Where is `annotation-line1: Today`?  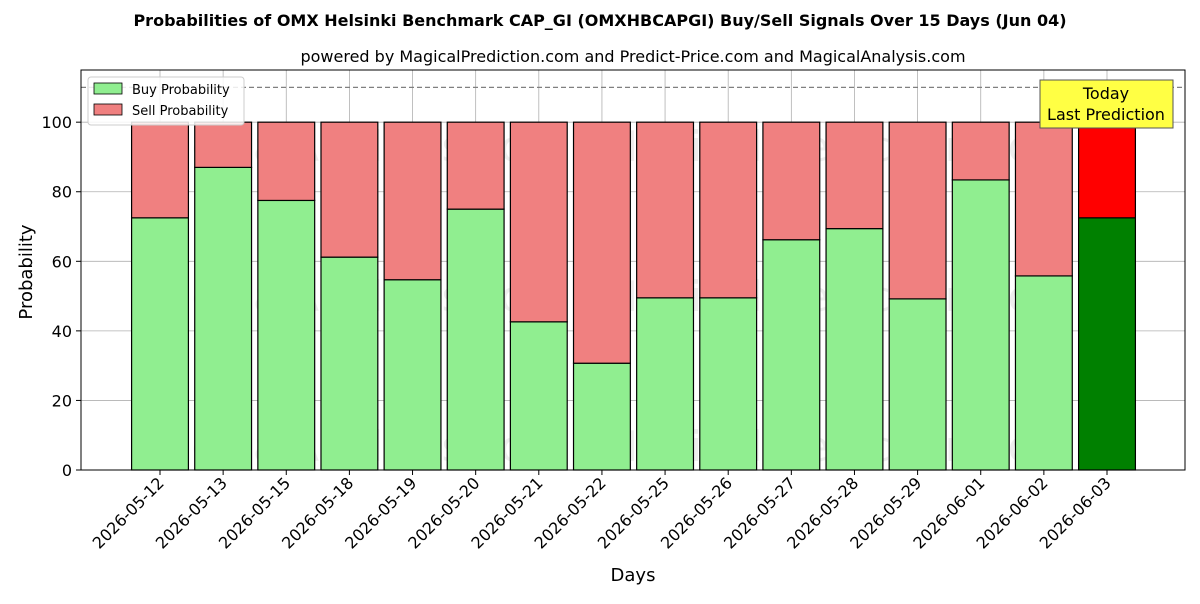 annotation-line1: Today is located at coordinates (1105, 93).